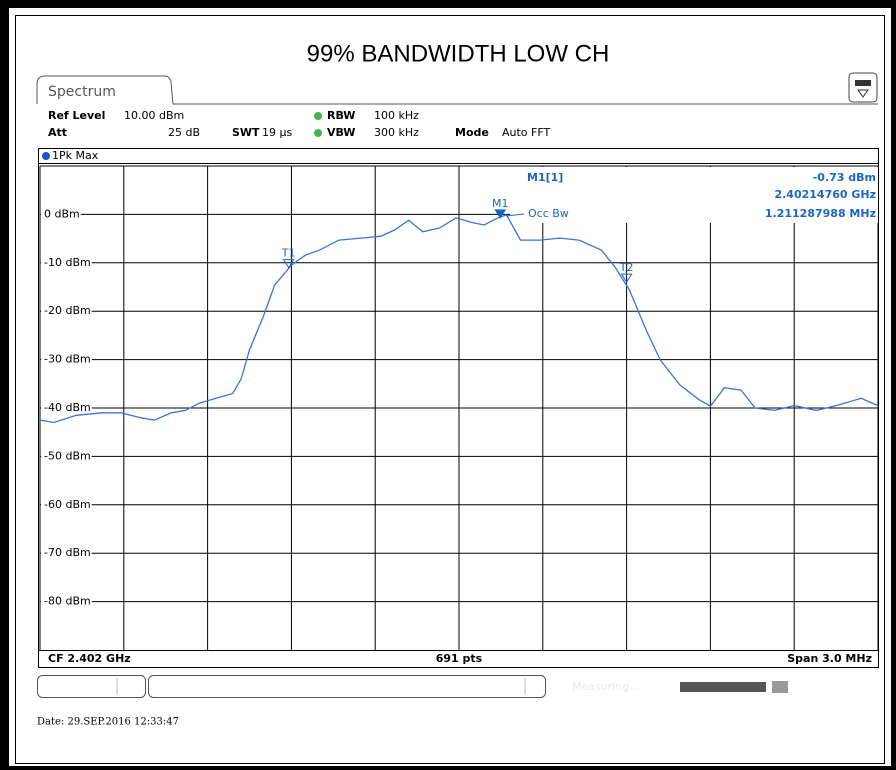 This screenshot has height=770, width=896. Describe the element at coordinates (863, 83) in the screenshot. I see `menu-icon-bar` at that location.